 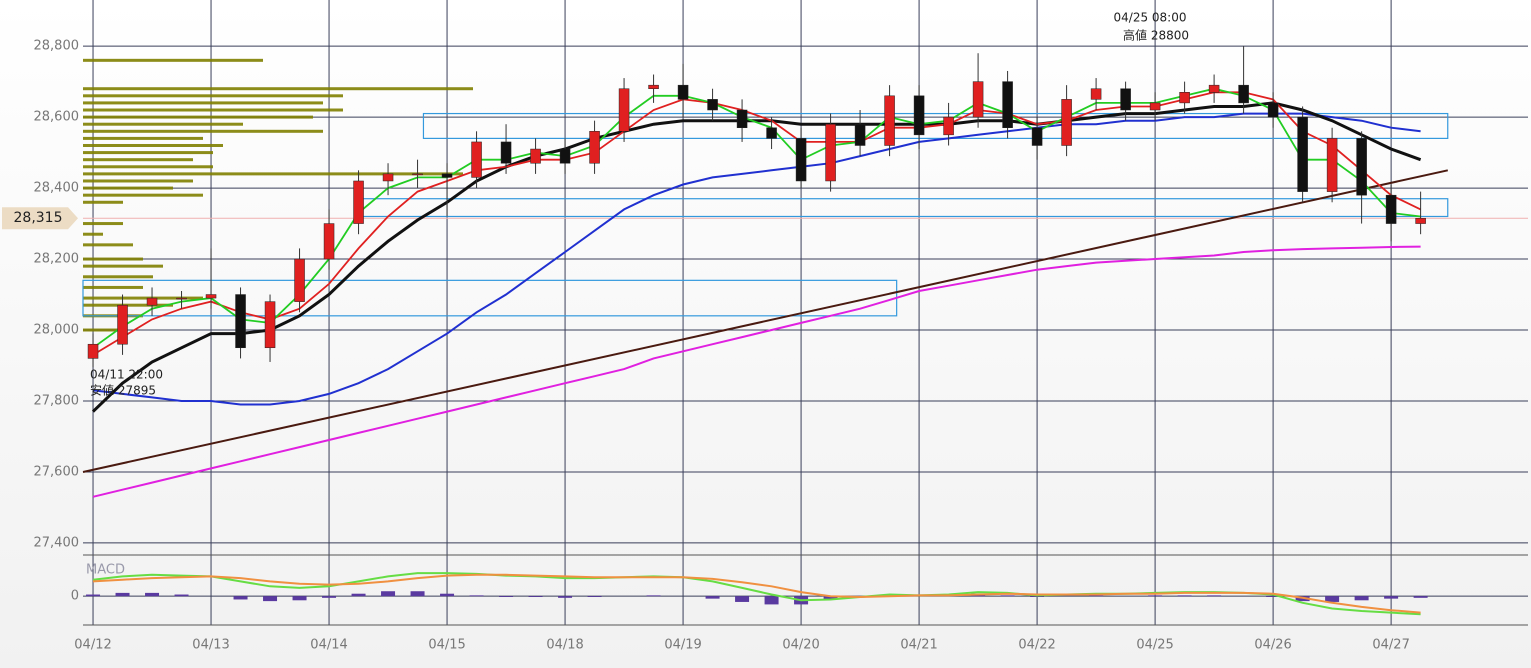 I want to click on macd-title: MACD, so click(x=105, y=570).